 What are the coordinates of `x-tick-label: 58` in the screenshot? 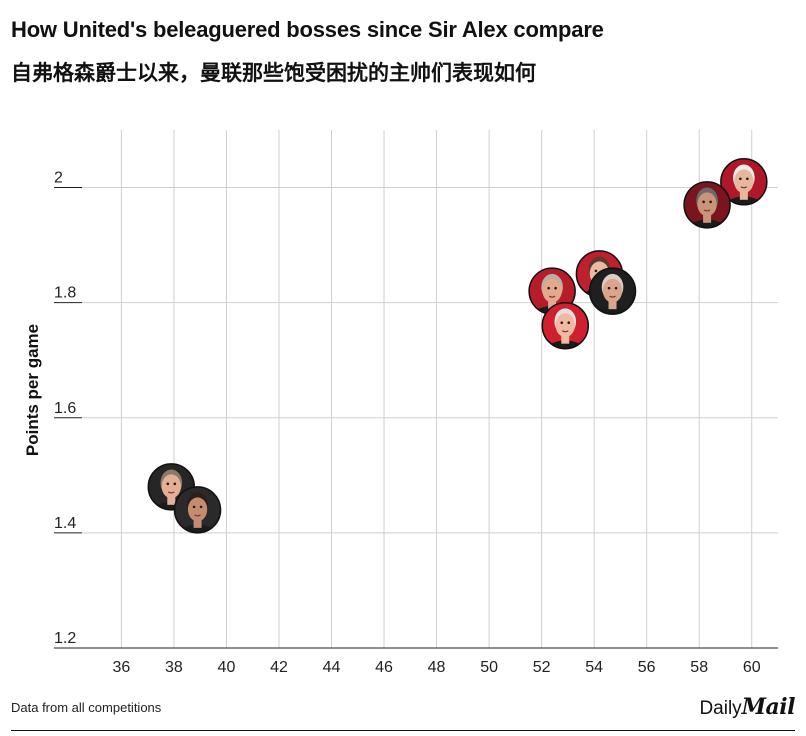 It's located at (699, 667).